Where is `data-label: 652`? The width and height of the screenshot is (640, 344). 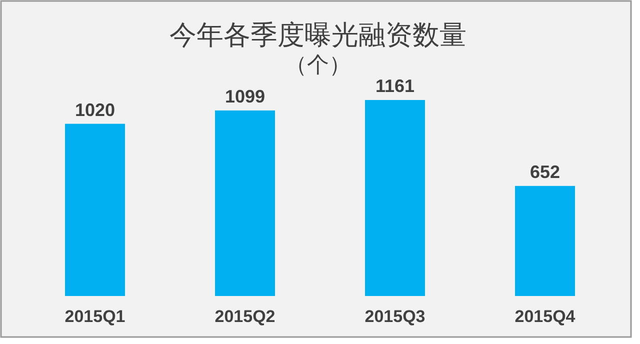
data-label: 652 is located at coordinates (545, 172).